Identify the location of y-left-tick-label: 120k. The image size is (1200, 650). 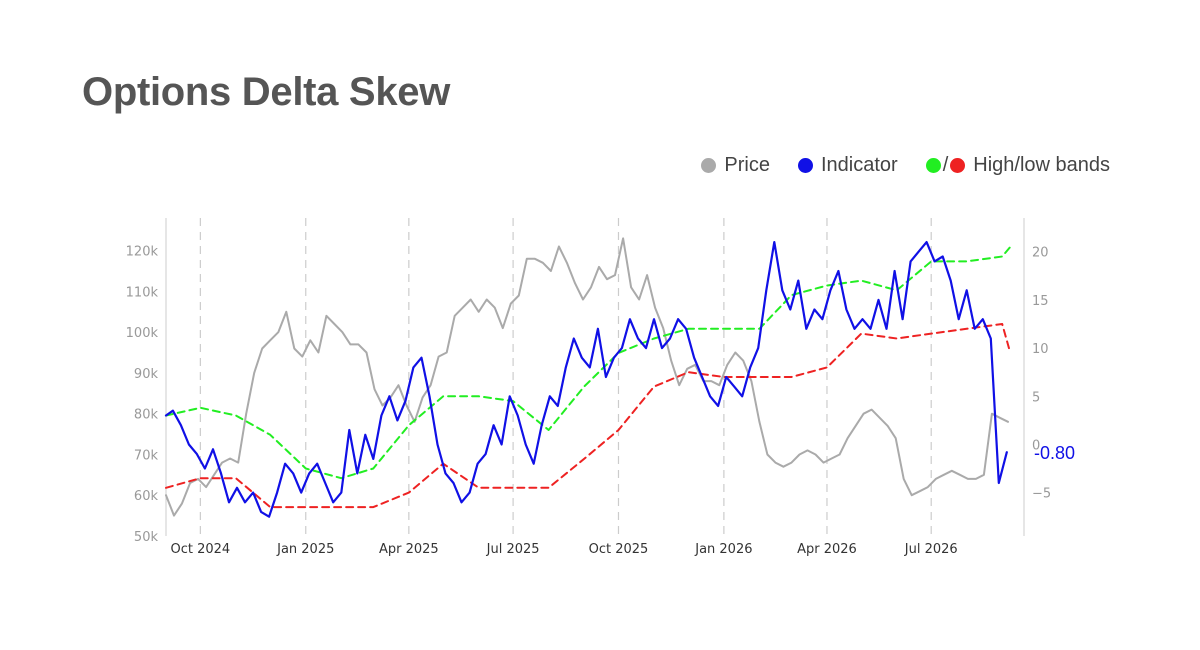
(142, 252).